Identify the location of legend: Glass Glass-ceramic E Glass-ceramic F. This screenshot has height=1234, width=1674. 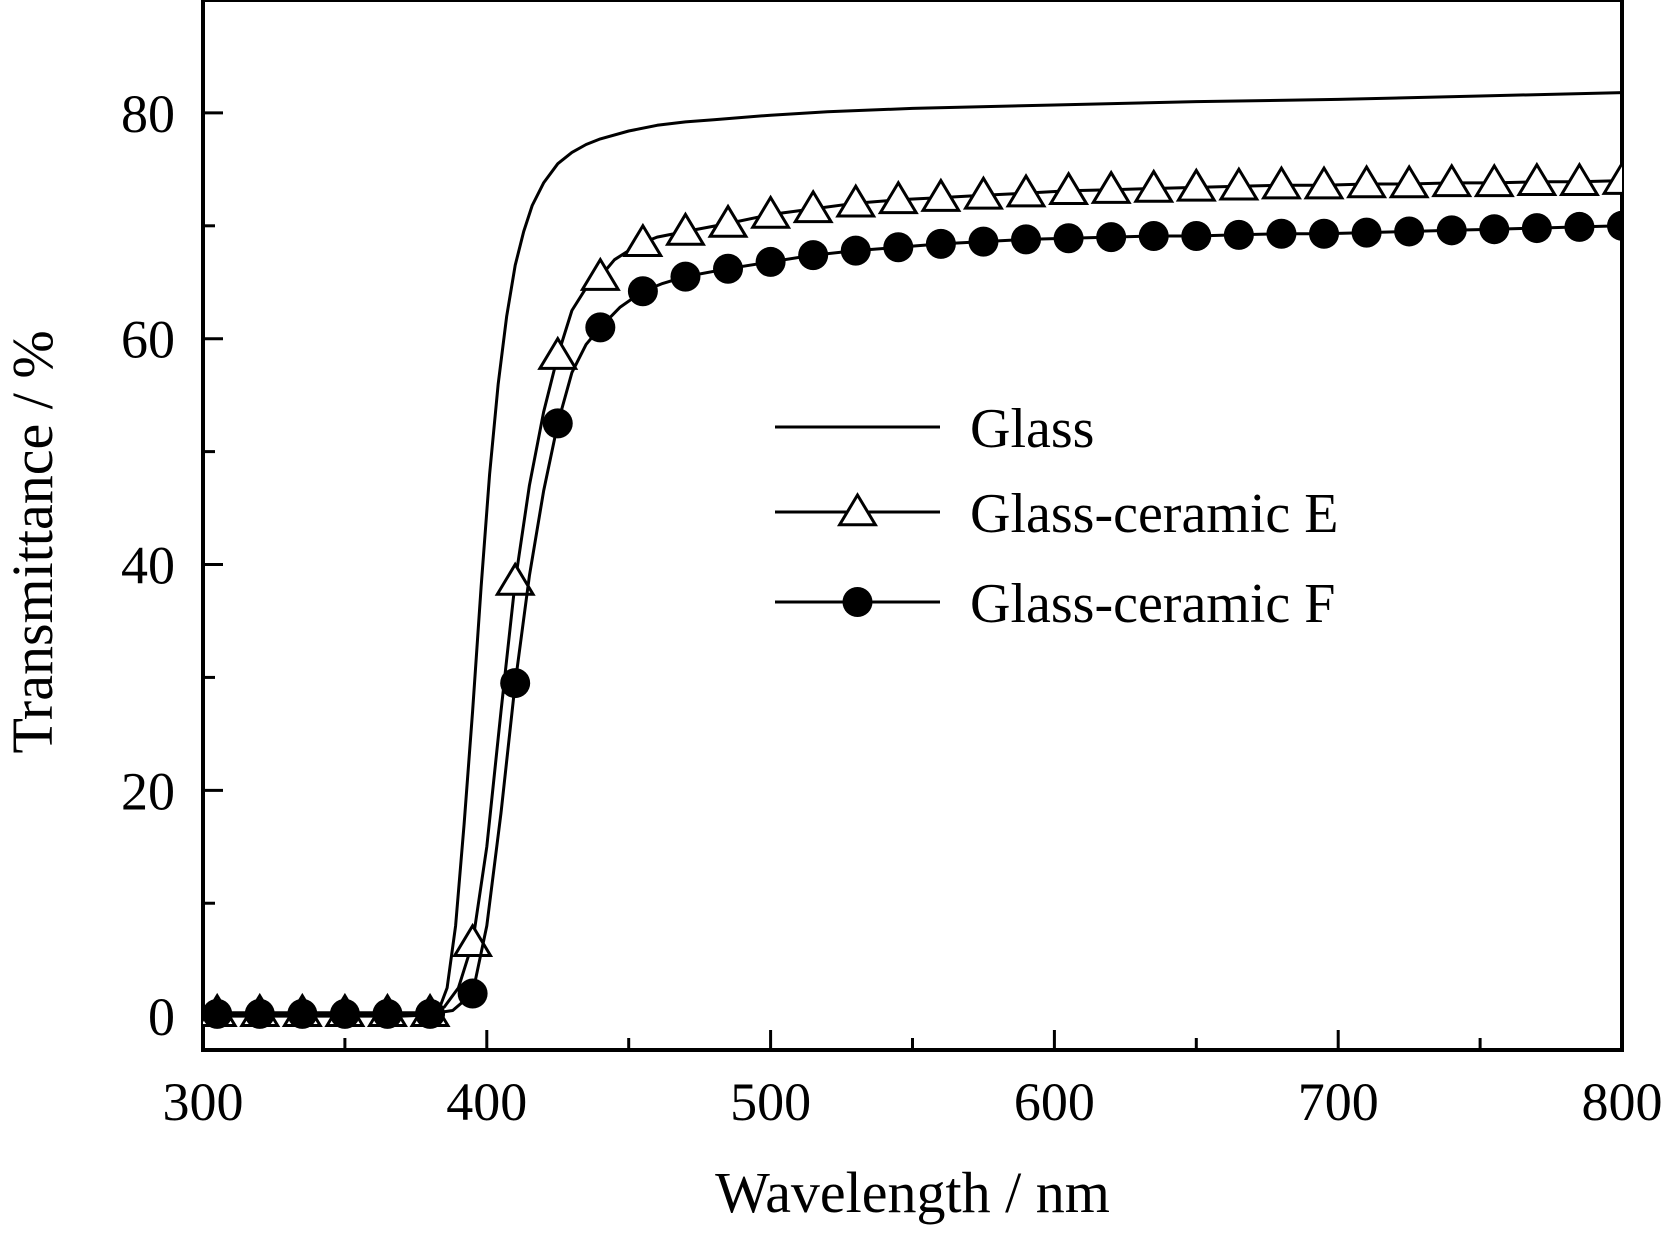
(1056, 516).